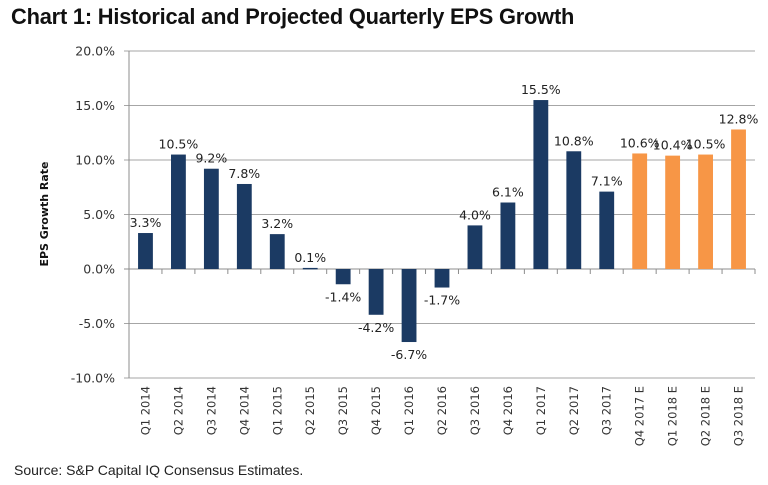 This screenshot has width=768, height=485. I want to click on data-label: 10.4%, so click(673, 145).